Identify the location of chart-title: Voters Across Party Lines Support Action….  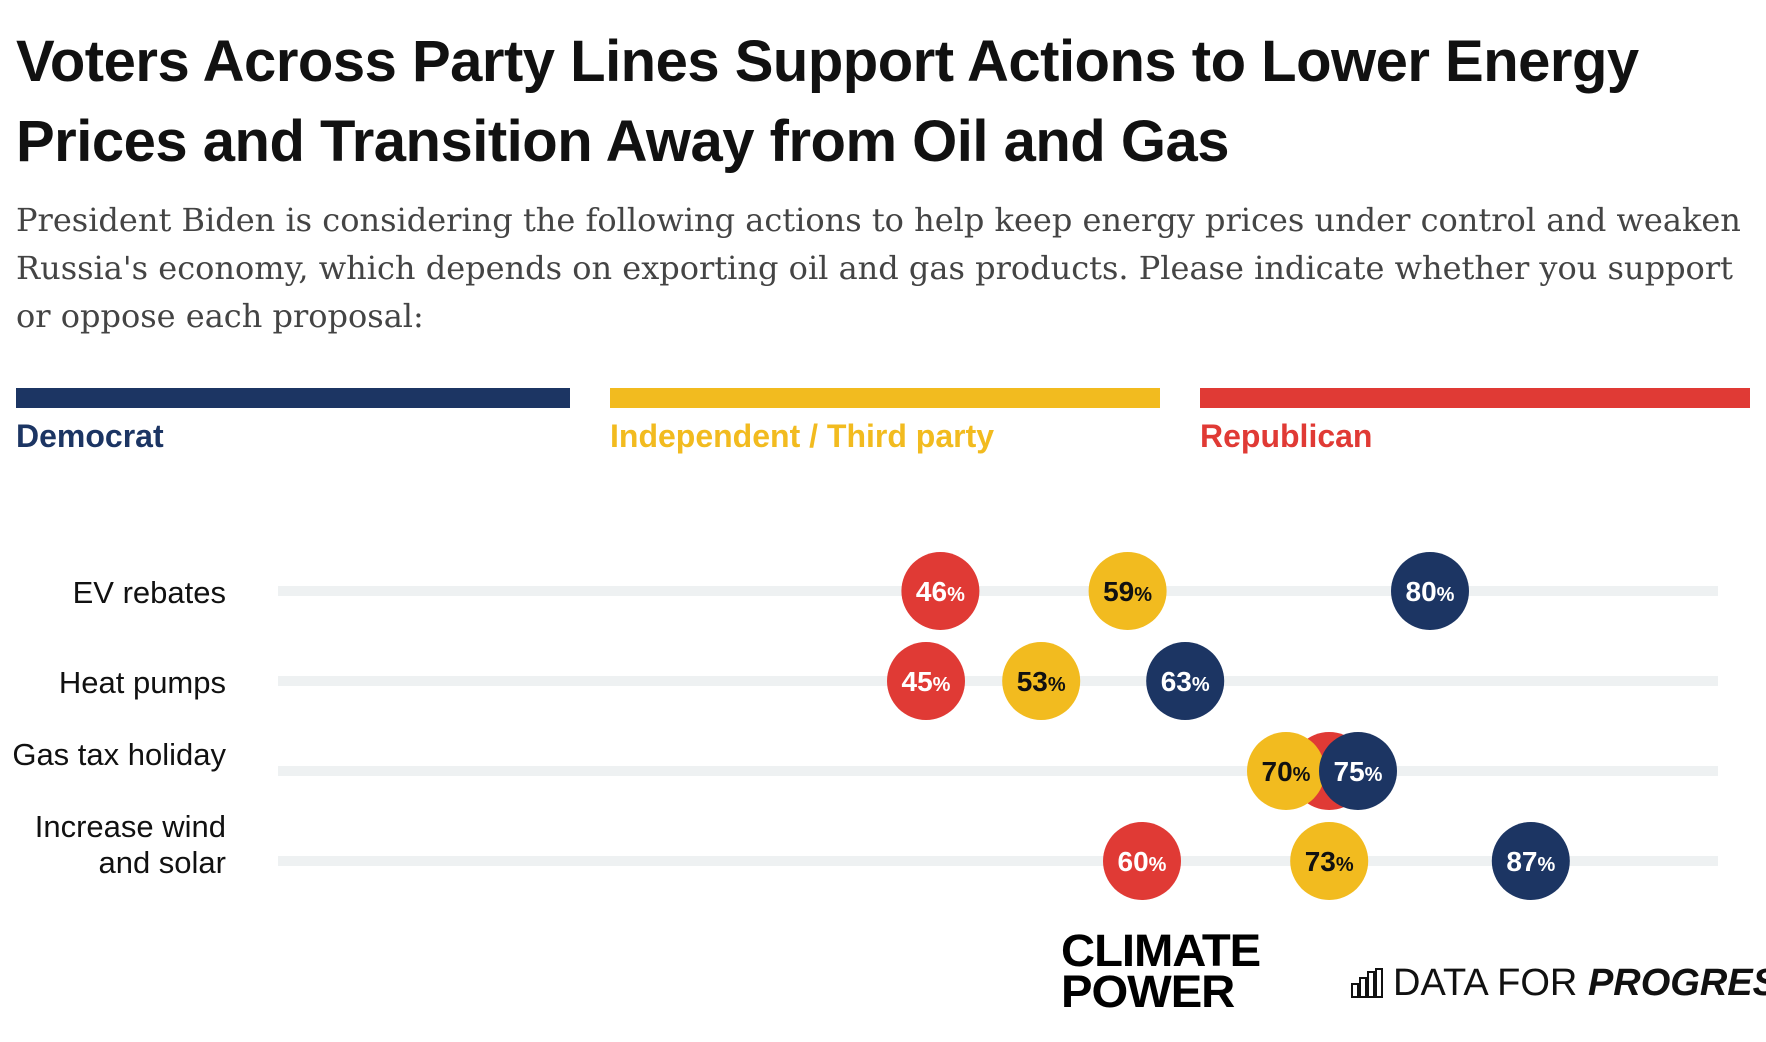
(827, 101).